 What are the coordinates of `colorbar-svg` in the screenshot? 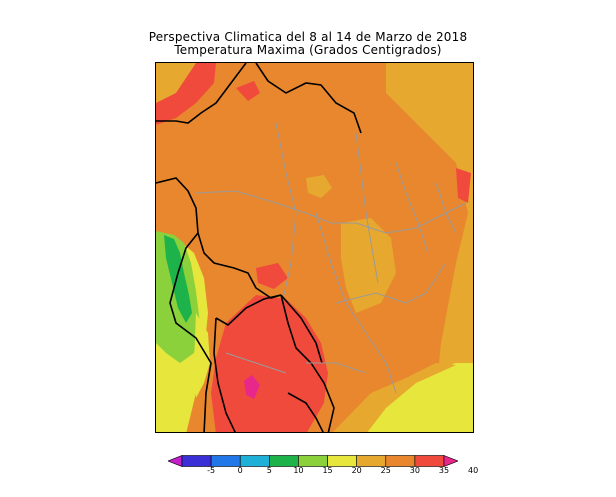 It's located at (313, 461).